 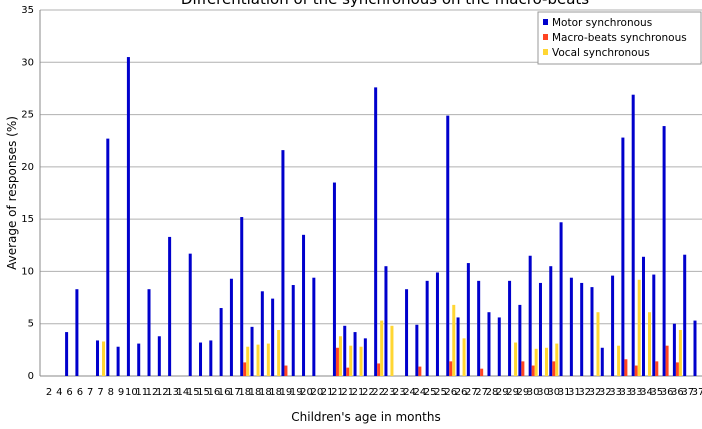 I want to click on x-tick-label: 17, so click(x=234, y=392).